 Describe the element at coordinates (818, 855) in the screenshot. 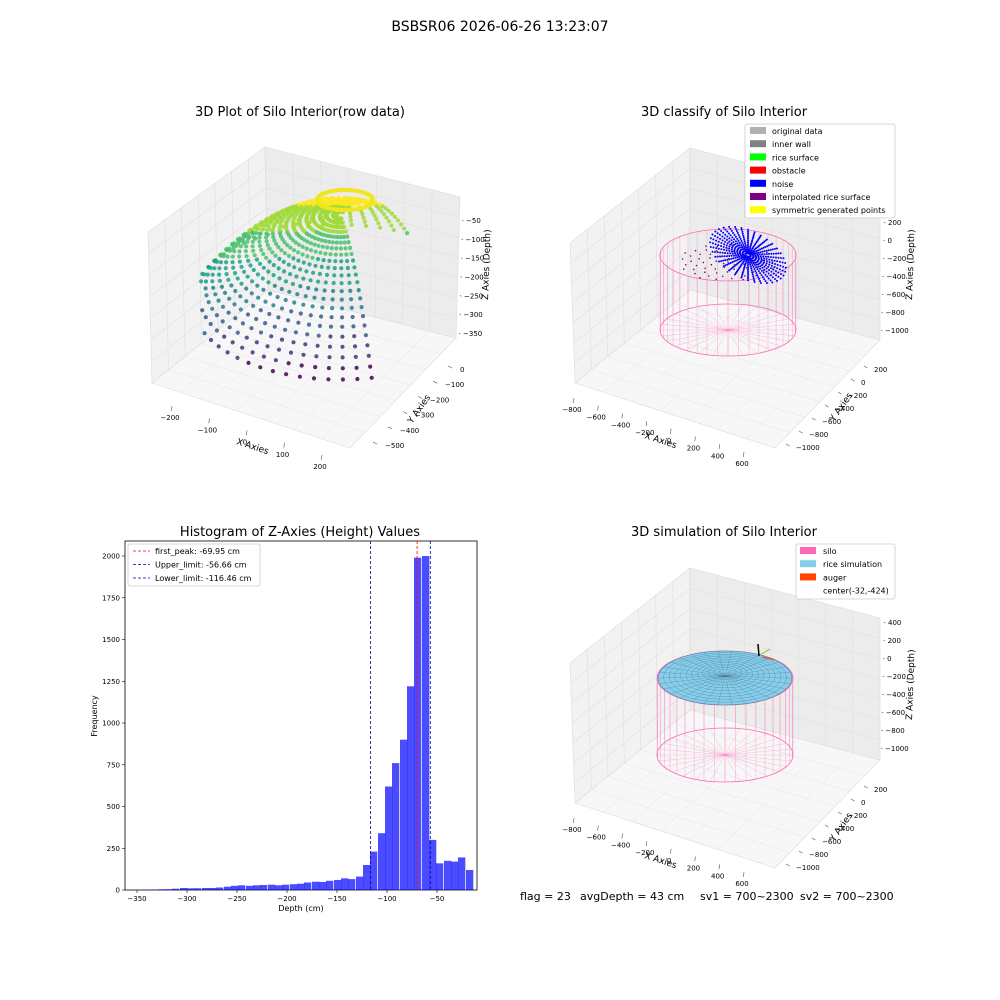

I see `tick-label: −800` at that location.